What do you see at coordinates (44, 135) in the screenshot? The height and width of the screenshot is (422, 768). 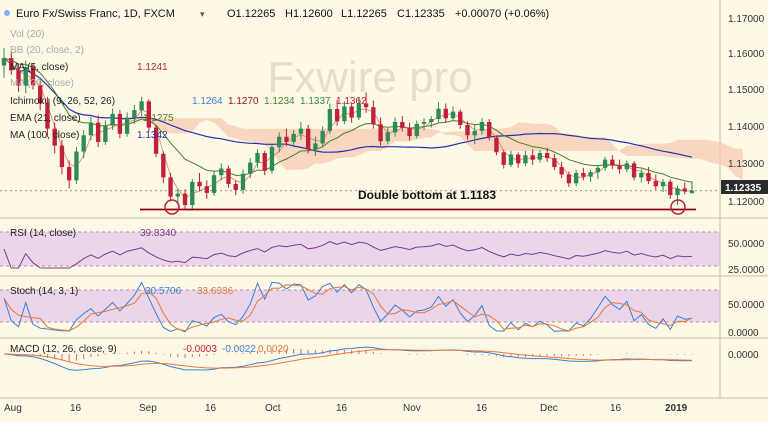 I see `indicator-ma100-label: MA (100, close)` at bounding box center [44, 135].